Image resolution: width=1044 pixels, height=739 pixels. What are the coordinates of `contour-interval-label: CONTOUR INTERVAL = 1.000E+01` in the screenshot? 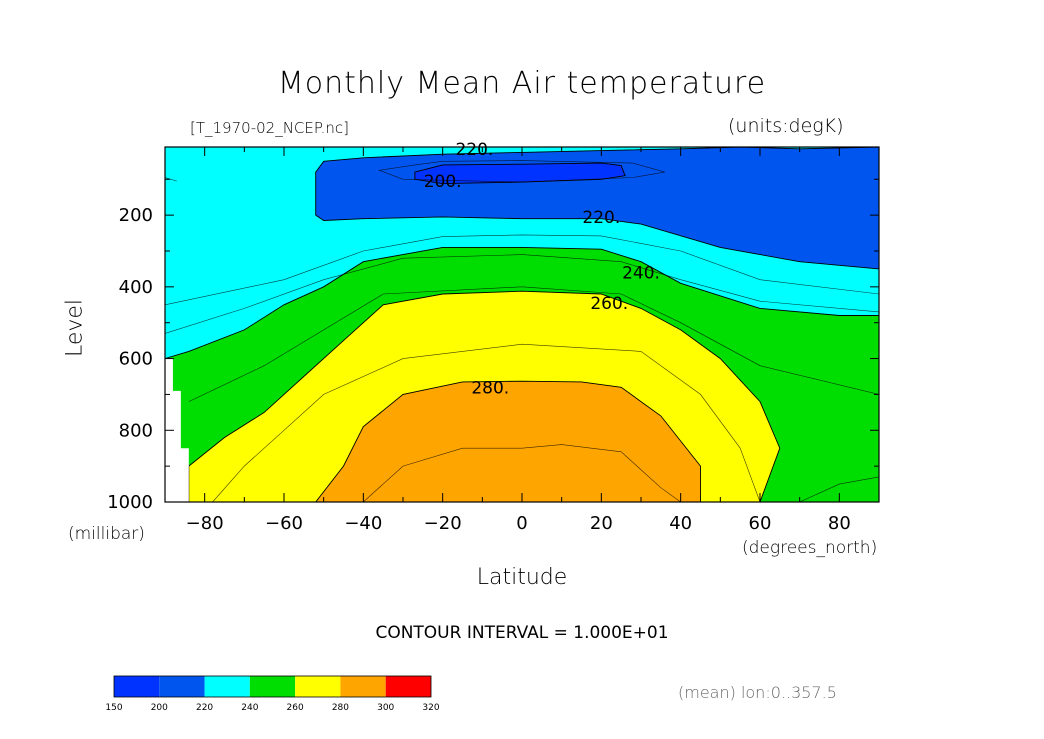 It's located at (522, 633).